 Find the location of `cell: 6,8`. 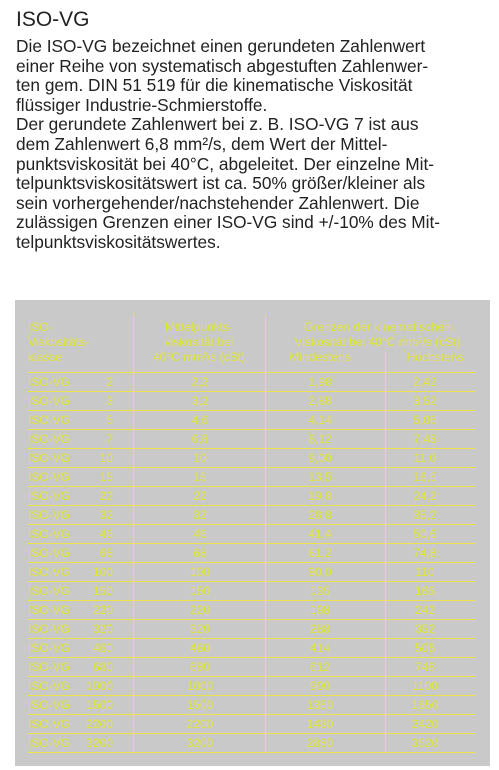

cell: 6,8 is located at coordinates (200, 439).